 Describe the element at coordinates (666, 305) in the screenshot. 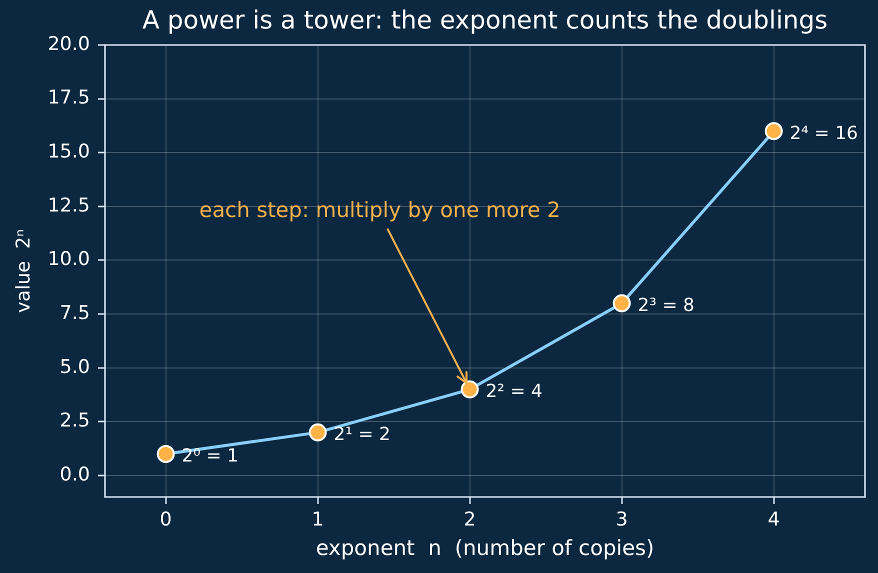

I see `data-label: 2³ = 8` at that location.